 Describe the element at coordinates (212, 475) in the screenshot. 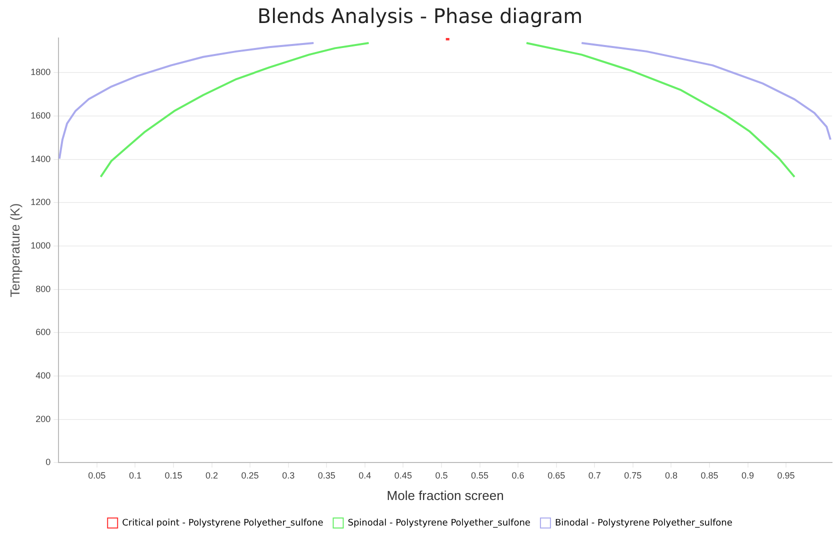

I see `x-tick-label: 0.2` at that location.